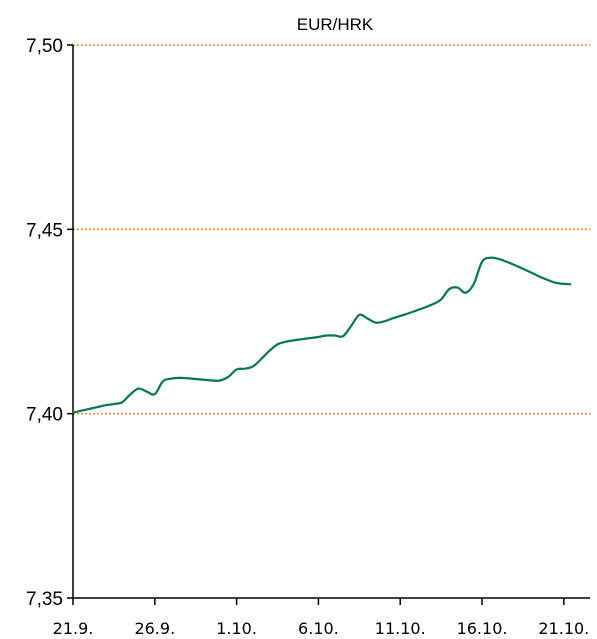 The height and width of the screenshot is (639, 597). What do you see at coordinates (44, 599) in the screenshot?
I see `y-tick-label: 7,35` at bounding box center [44, 599].